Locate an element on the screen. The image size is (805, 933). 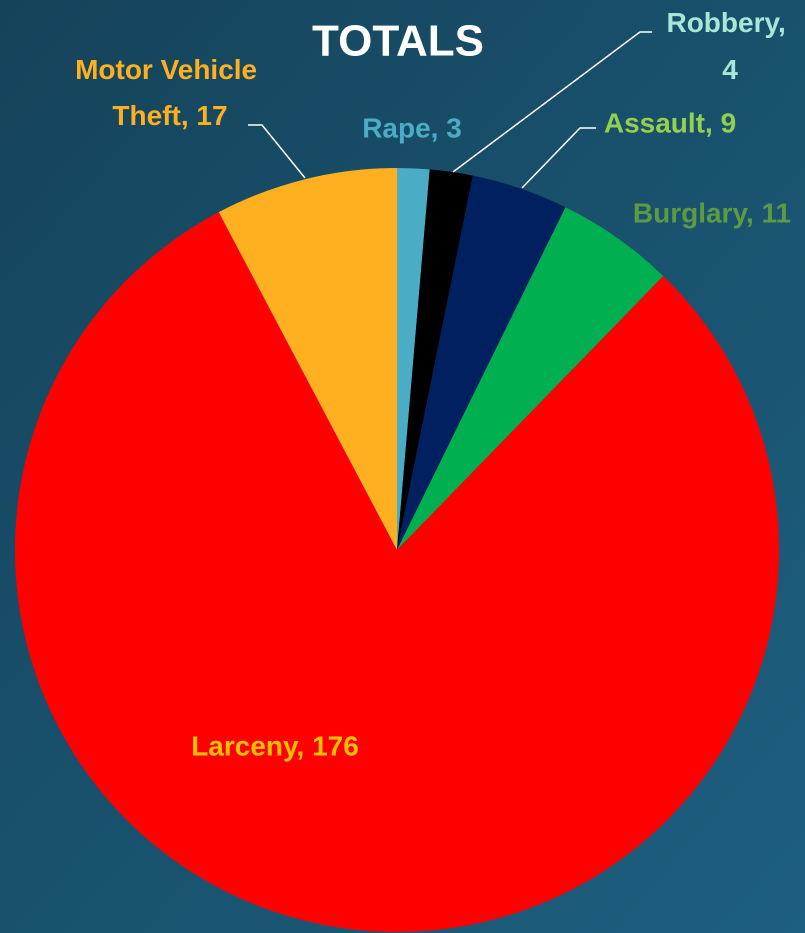
label-line: 4 is located at coordinates (730, 69).